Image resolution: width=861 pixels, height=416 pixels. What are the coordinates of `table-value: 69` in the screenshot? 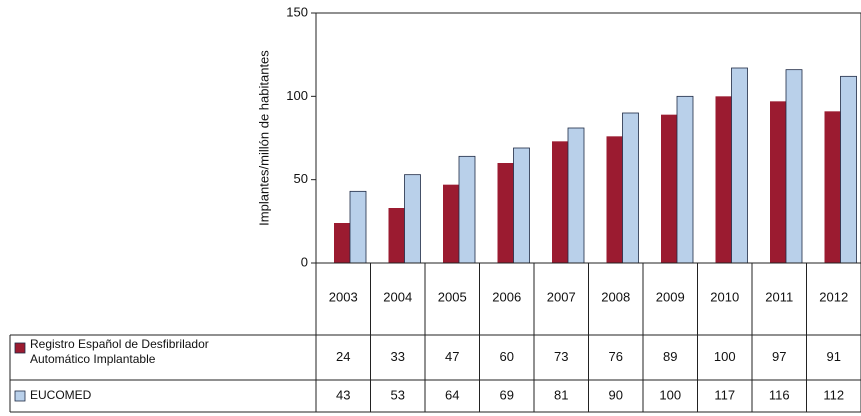 It's located at (507, 394).